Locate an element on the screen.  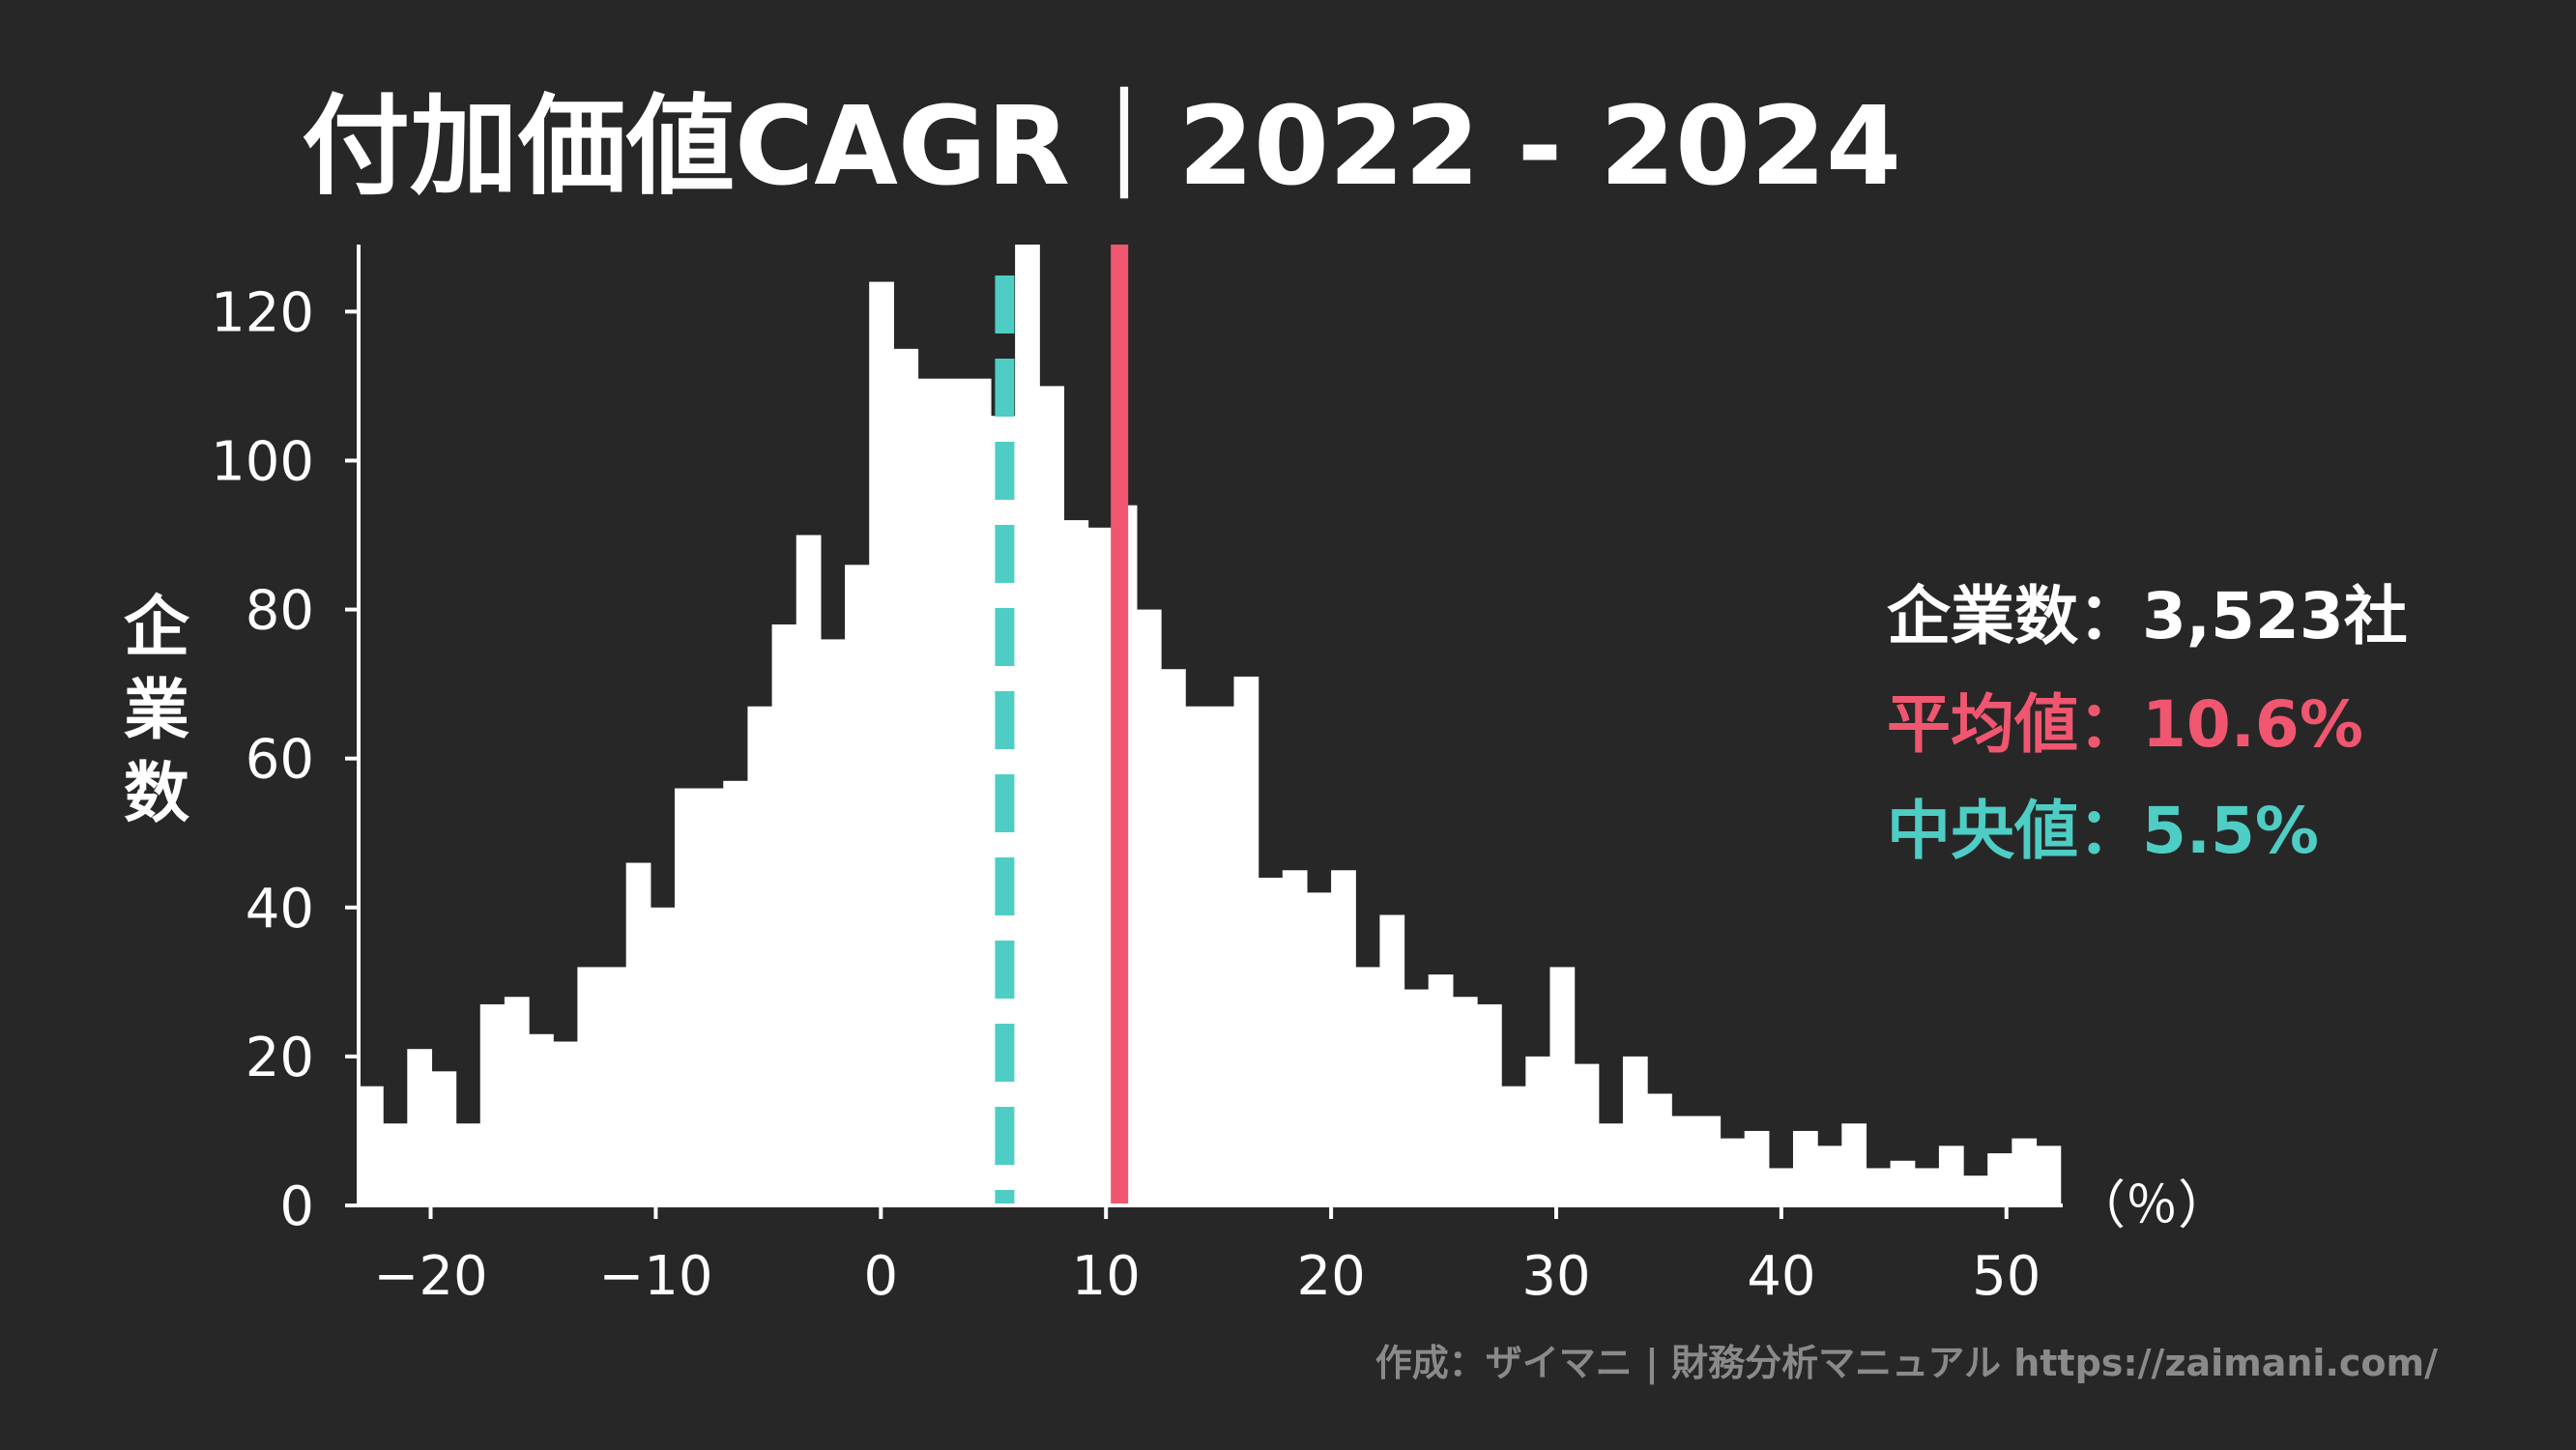
y-tick-label: 100 is located at coordinates (262, 462).